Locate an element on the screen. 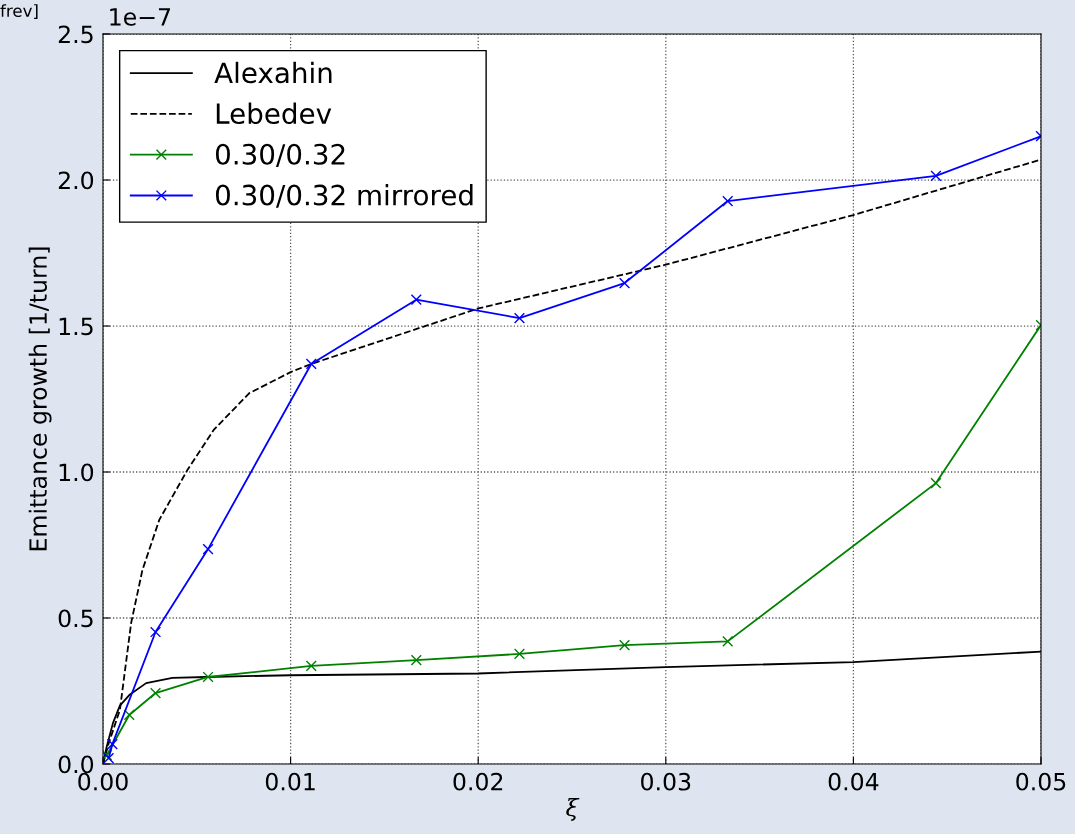  legend-label: Alexahin is located at coordinates (273, 72).